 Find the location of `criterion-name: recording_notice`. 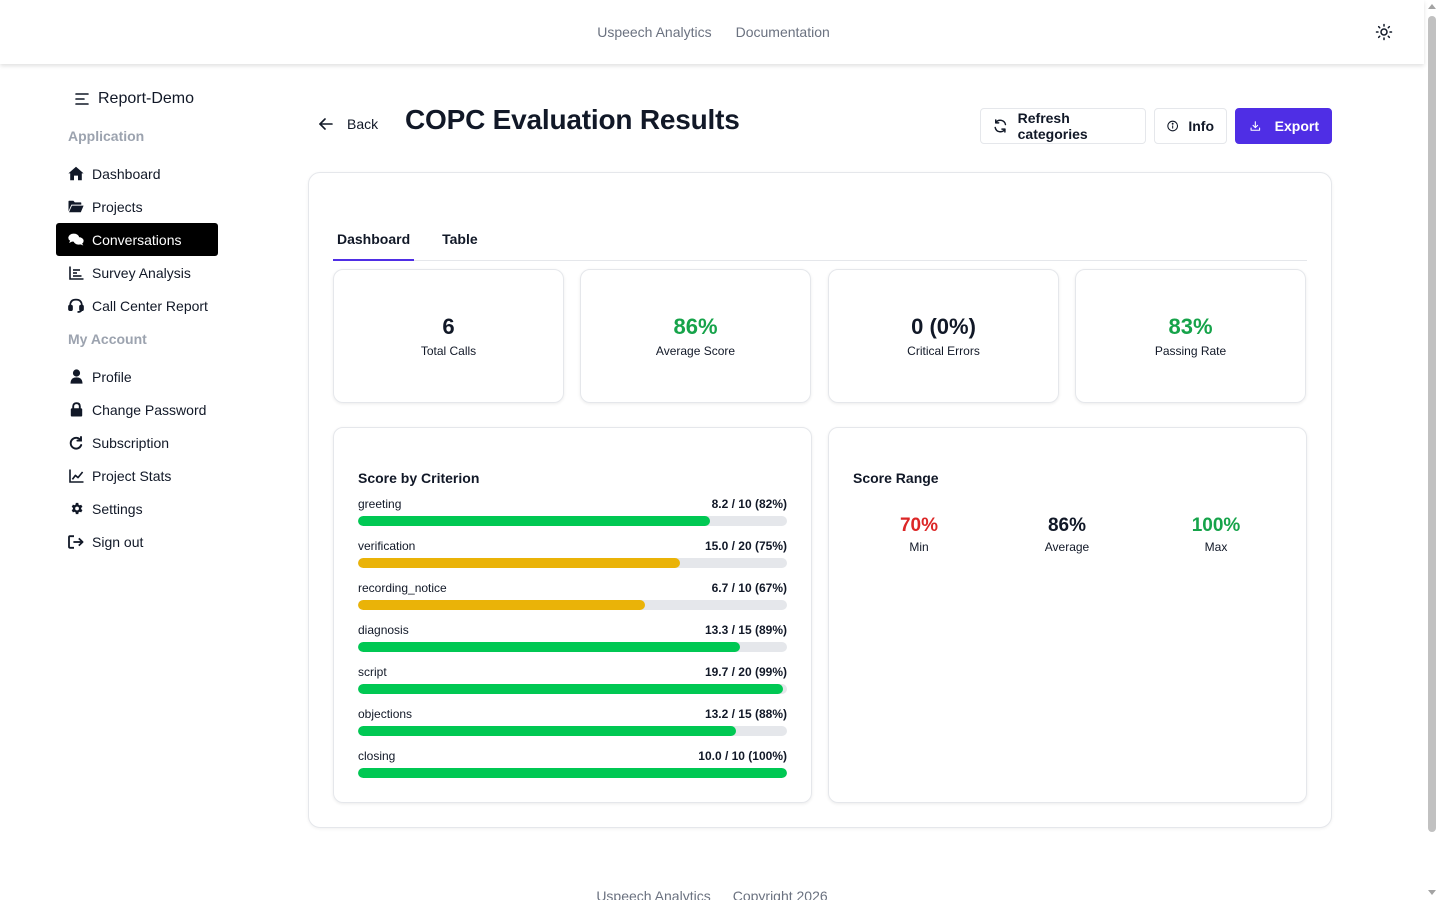

criterion-name: recording_notice is located at coordinates (402, 588).